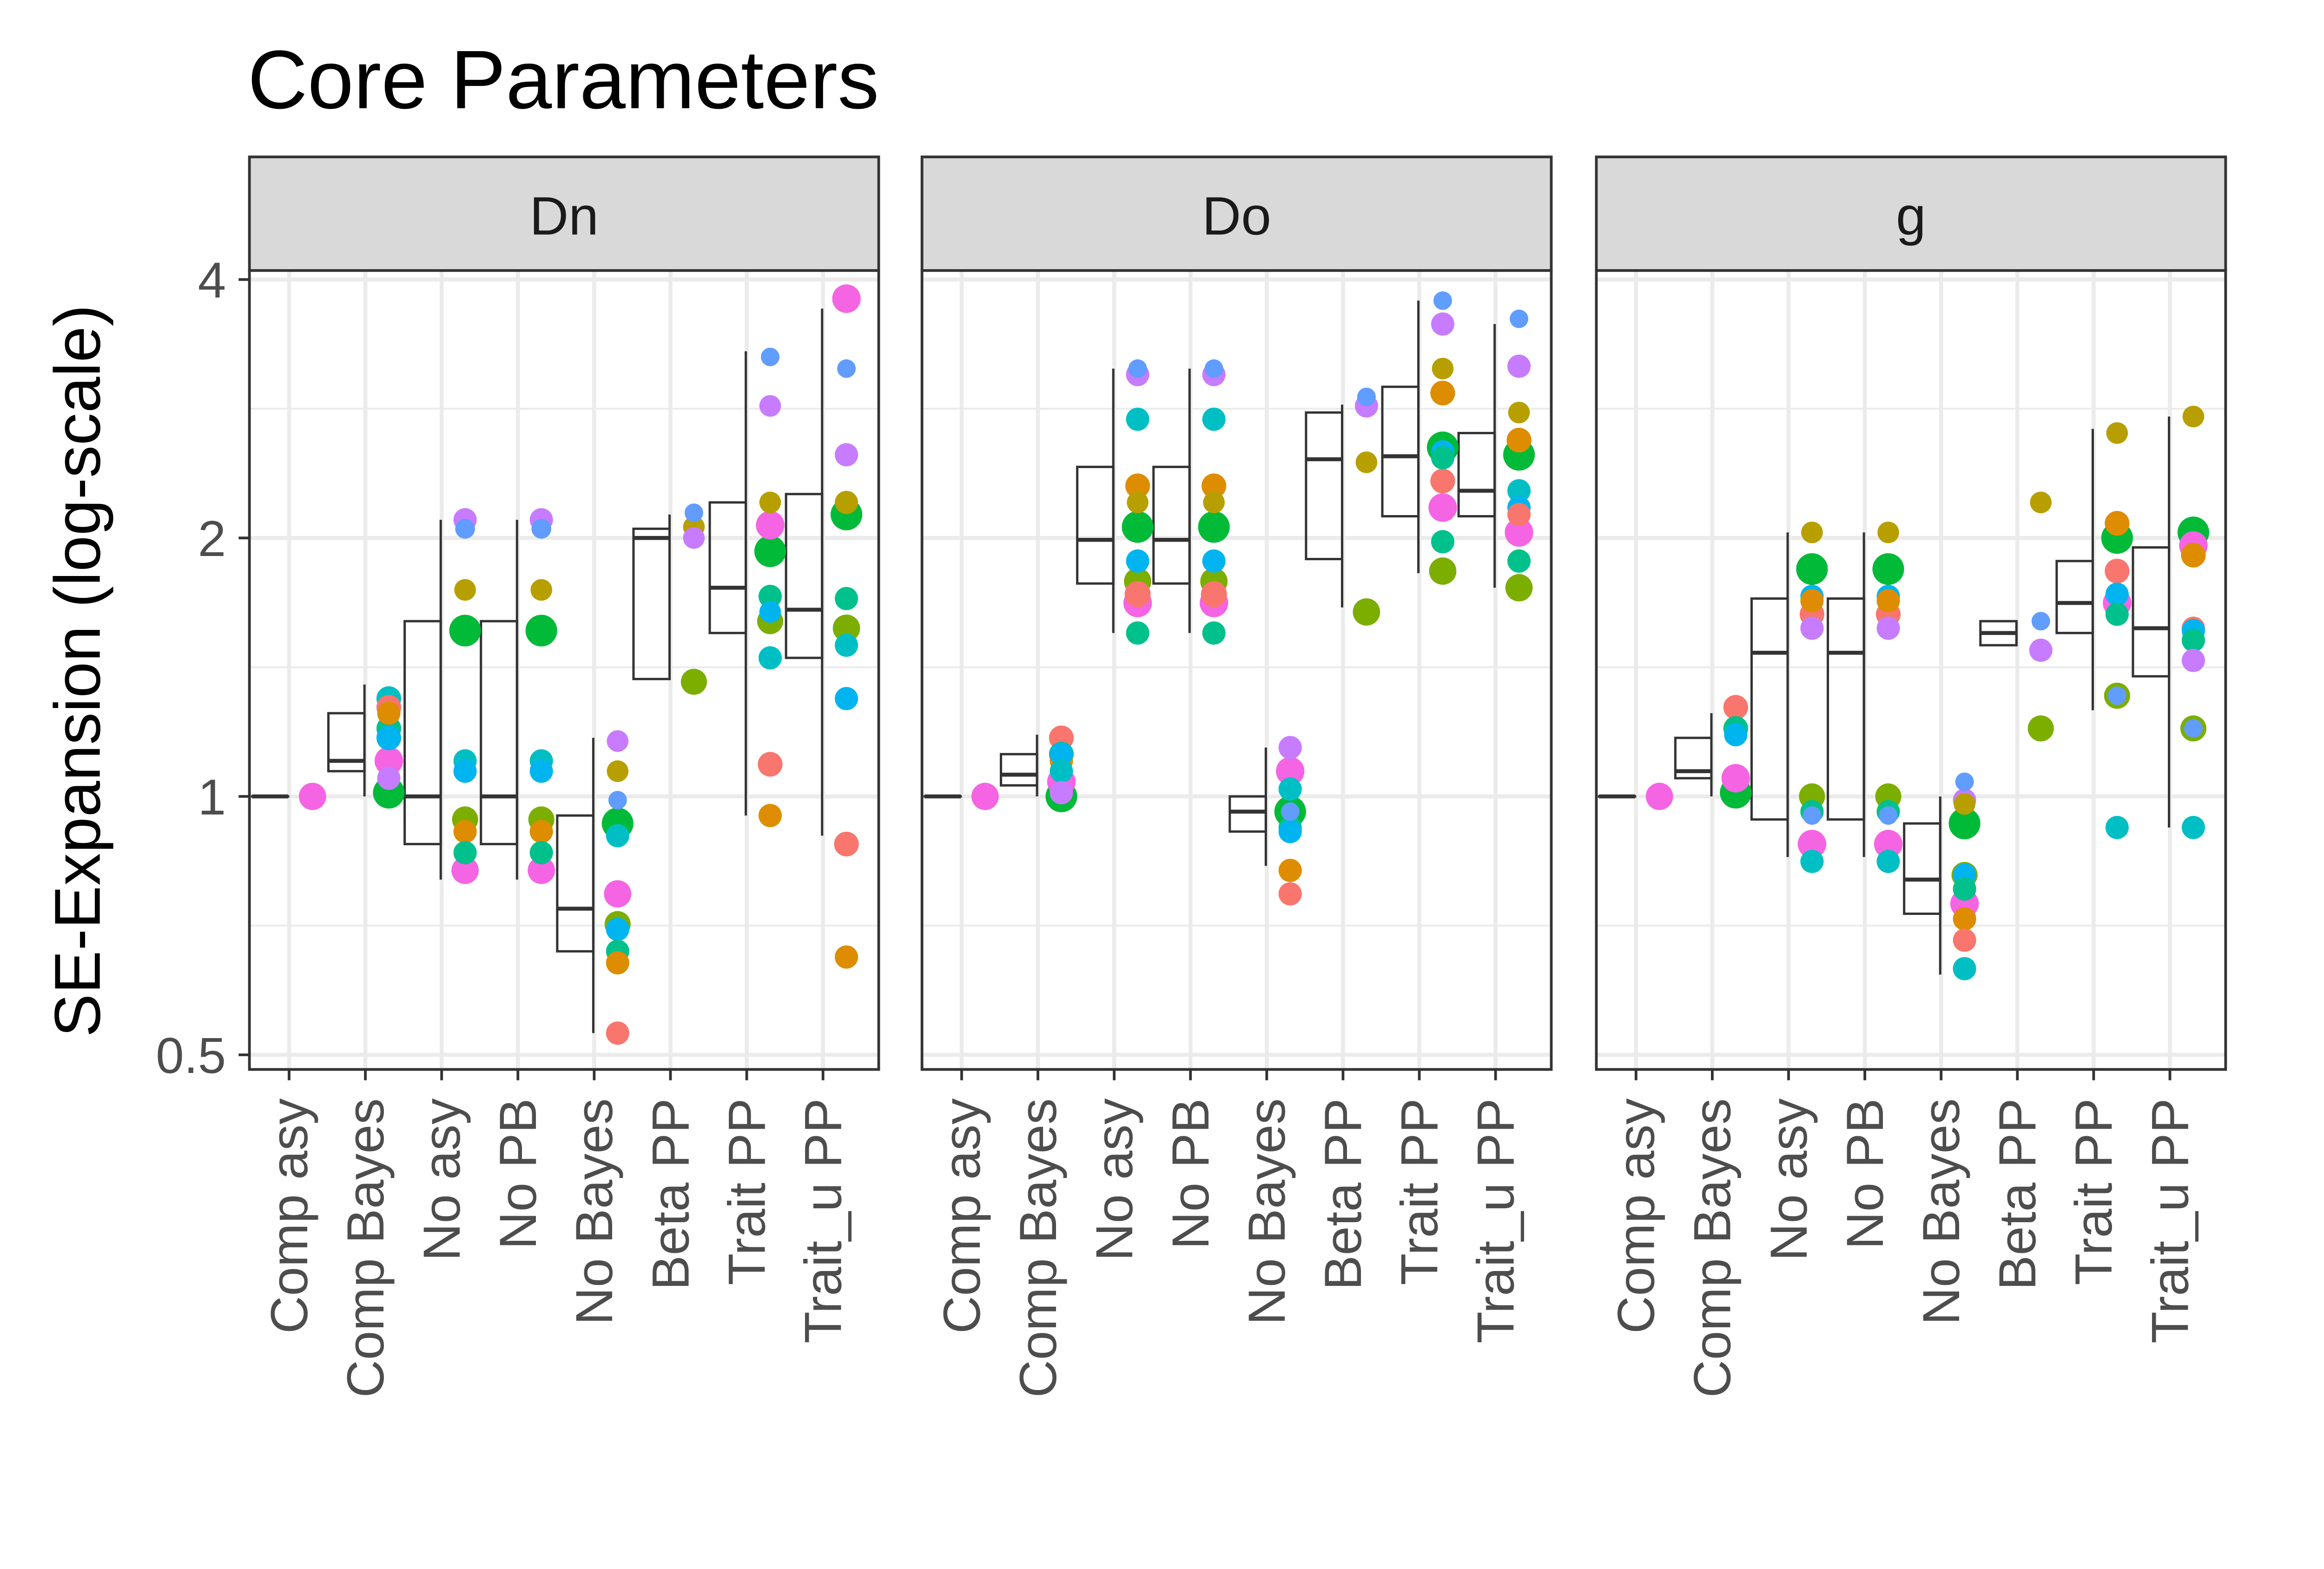  Describe the element at coordinates (212, 797) in the screenshot. I see `y-tick-label: 1` at that location.